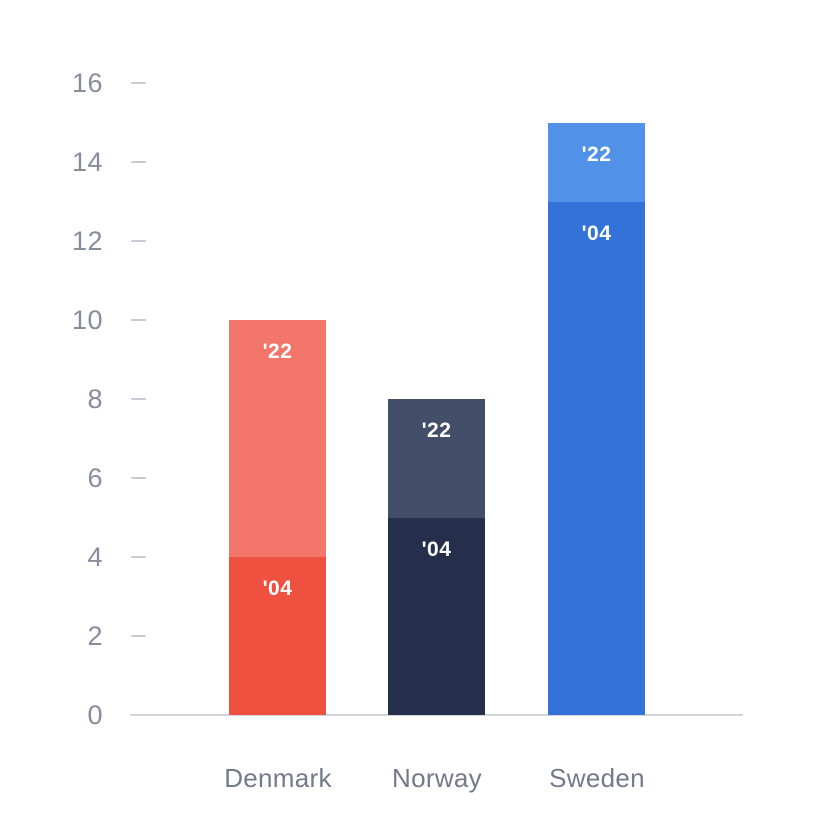 Image resolution: width=813 pixels, height=813 pixels. I want to click on bar-segment-sweden-22: '22, so click(596, 162).